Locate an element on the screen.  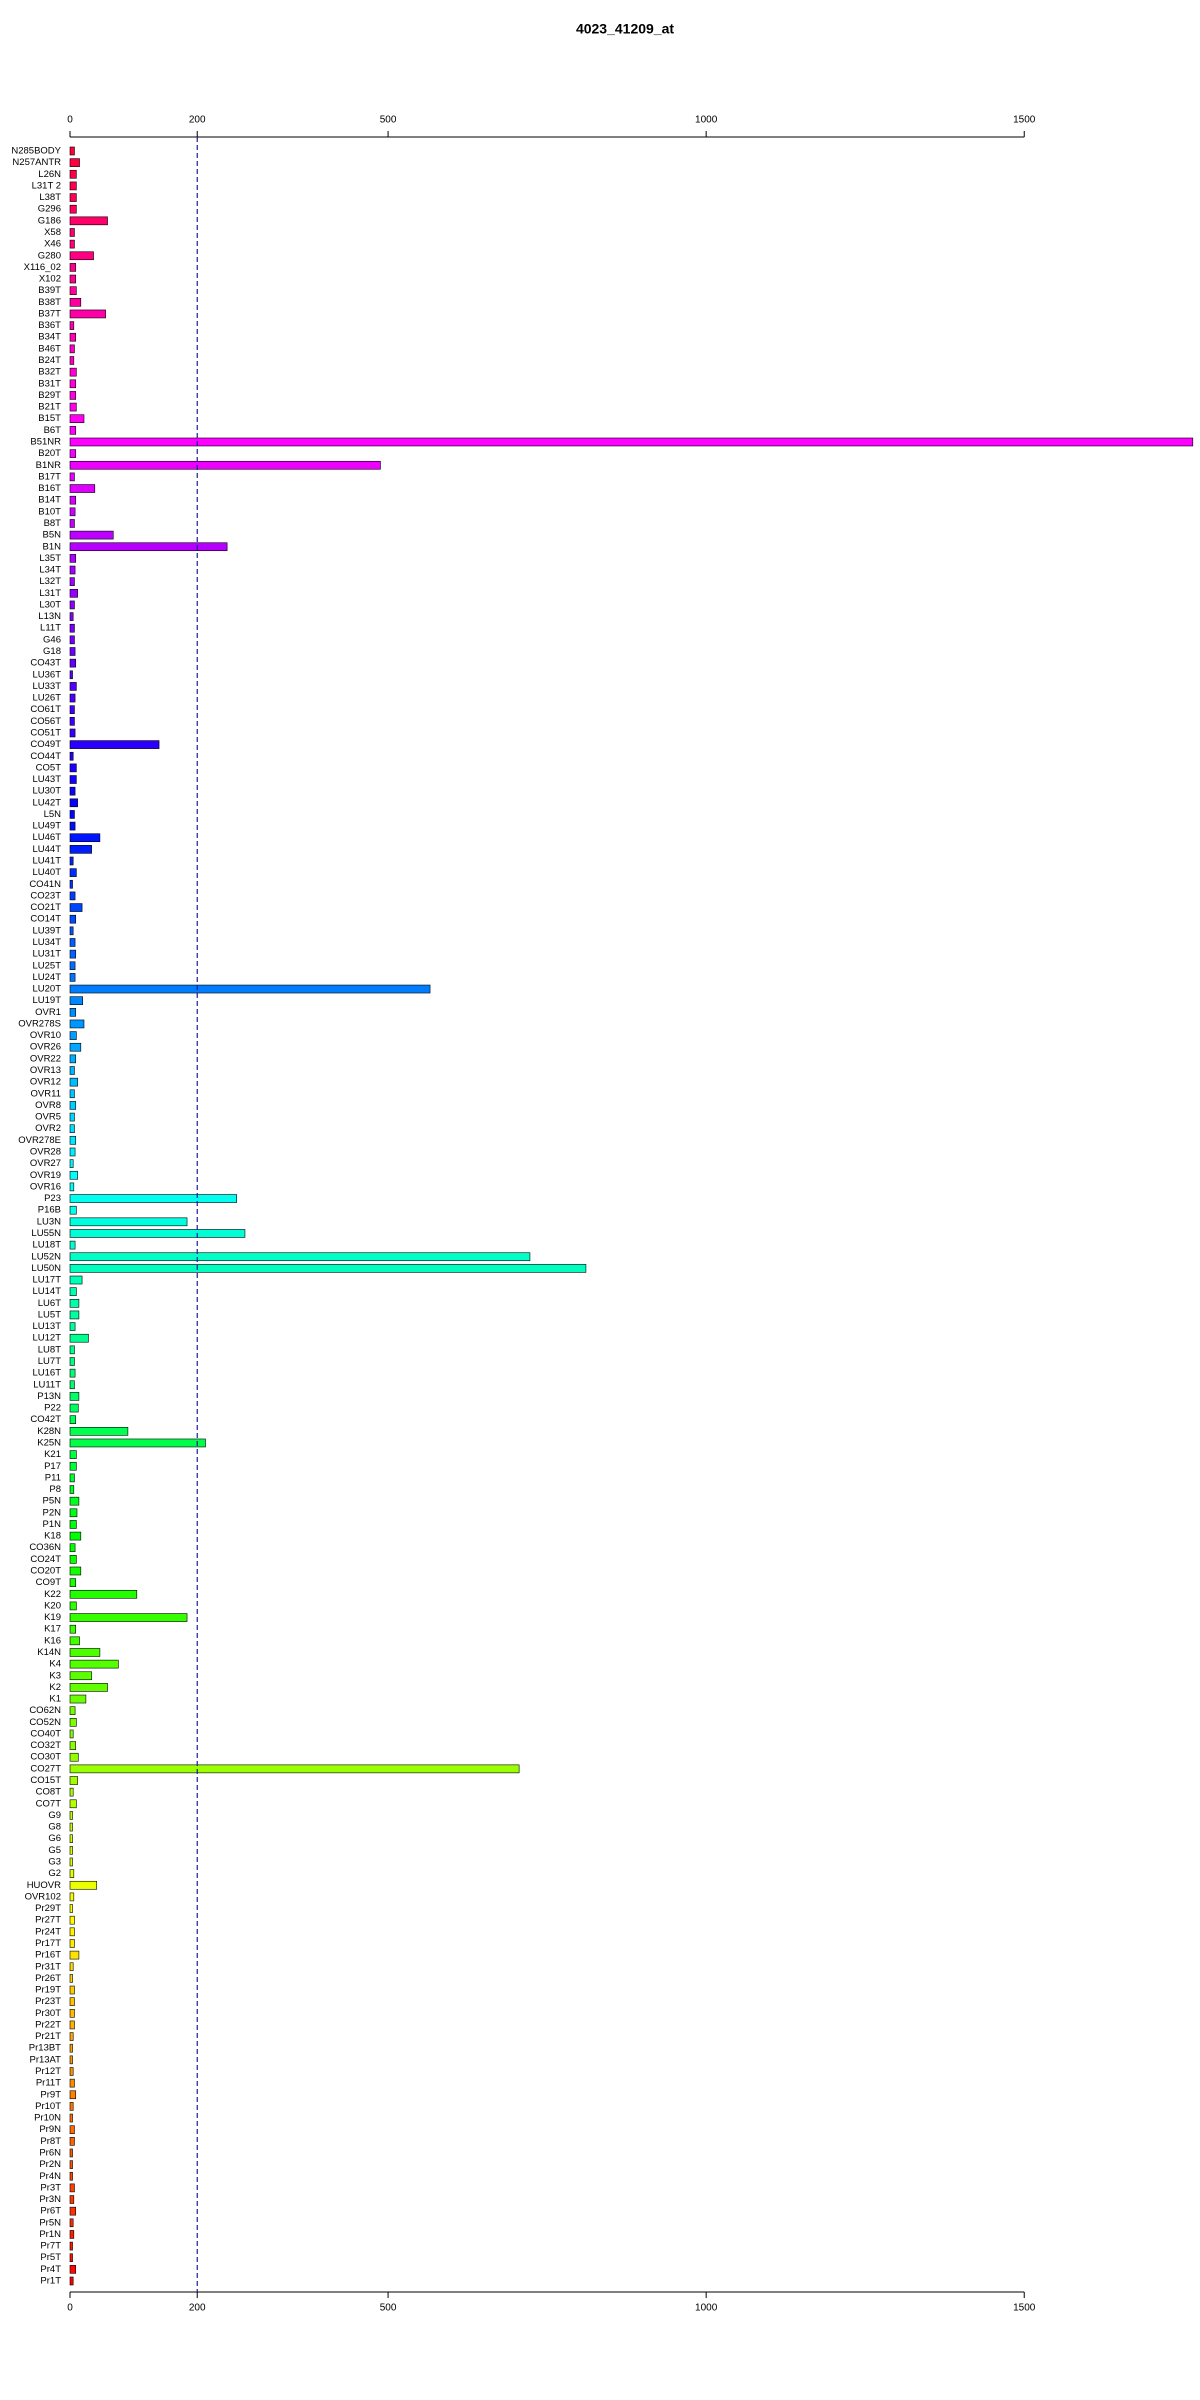
y-tick-label: Pr7T is located at coordinates (50, 2246).